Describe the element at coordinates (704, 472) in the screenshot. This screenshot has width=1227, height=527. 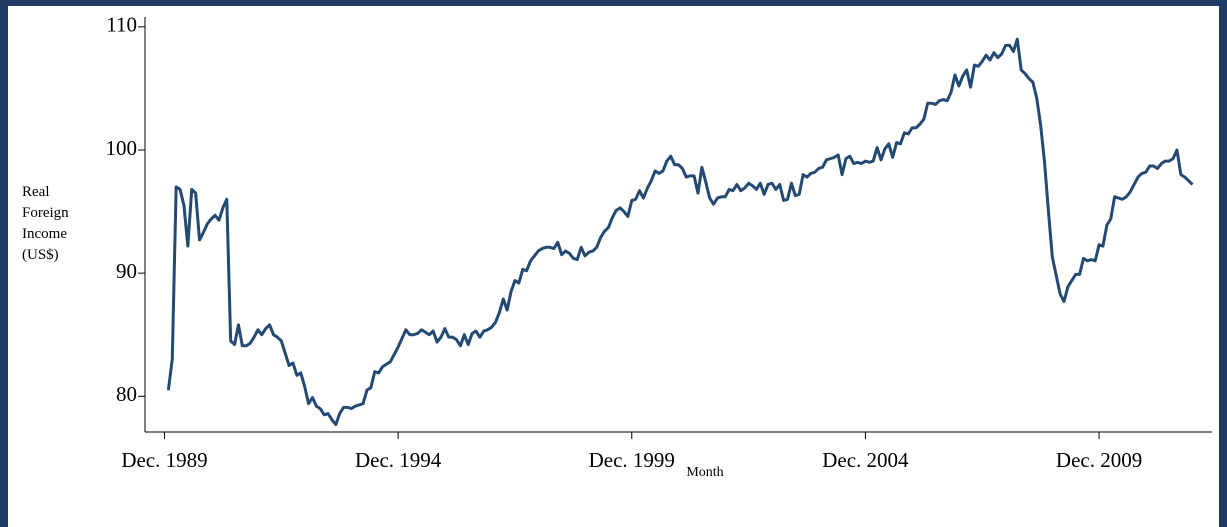
I see `x-axis-label: Month` at that location.